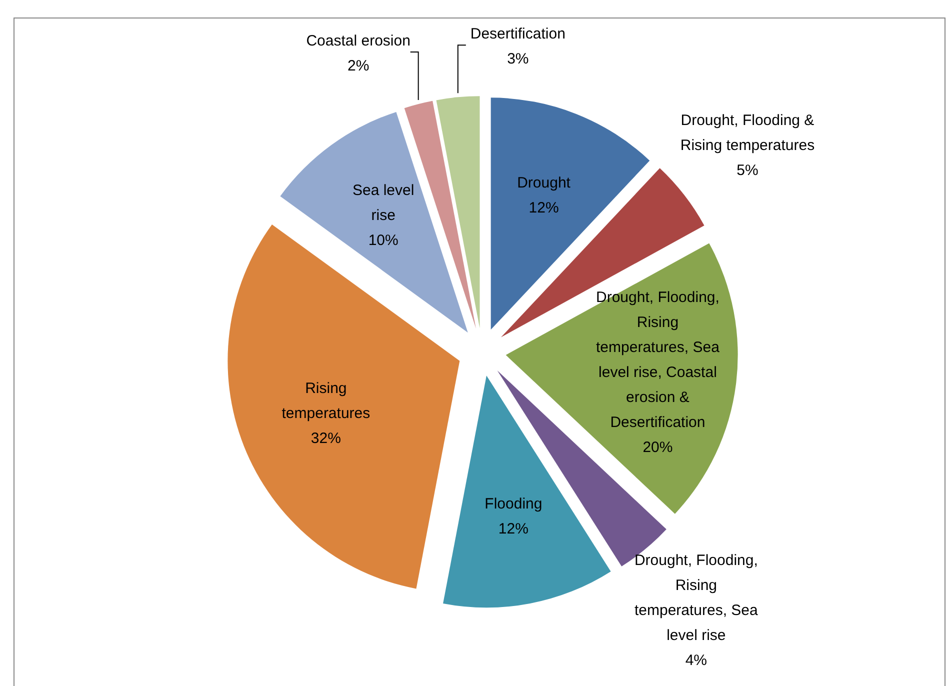 The height and width of the screenshot is (686, 948). Describe the element at coordinates (358, 66) in the screenshot. I see `data-label: 2%` at that location.